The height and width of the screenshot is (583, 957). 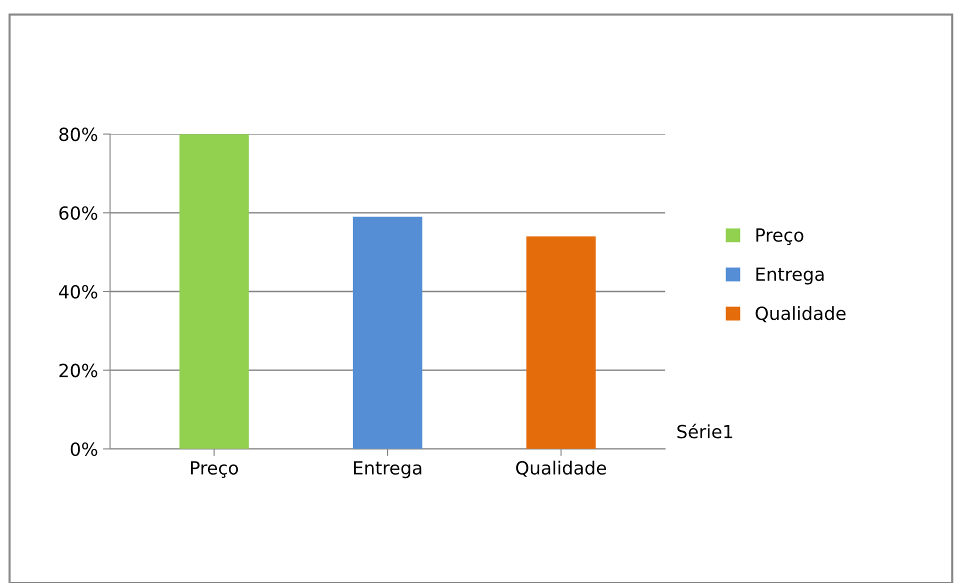 What do you see at coordinates (561, 468) in the screenshot?
I see `x-tick-label: Qualidade` at bounding box center [561, 468].